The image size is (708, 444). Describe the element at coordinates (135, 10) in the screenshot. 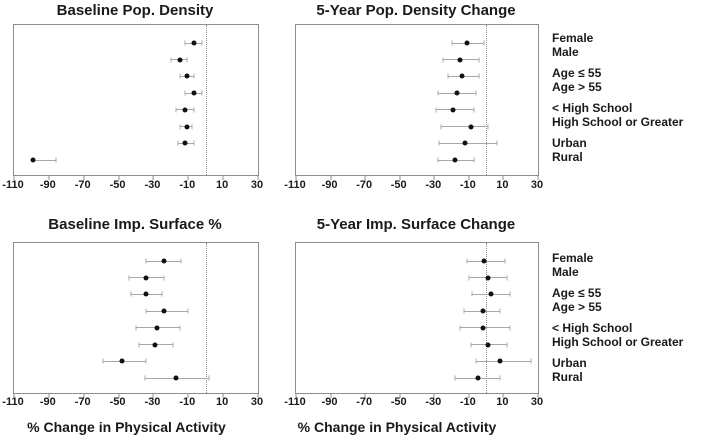

I see `panel-title-baseline-pop-density: Baseline Pop. Density` at that location.